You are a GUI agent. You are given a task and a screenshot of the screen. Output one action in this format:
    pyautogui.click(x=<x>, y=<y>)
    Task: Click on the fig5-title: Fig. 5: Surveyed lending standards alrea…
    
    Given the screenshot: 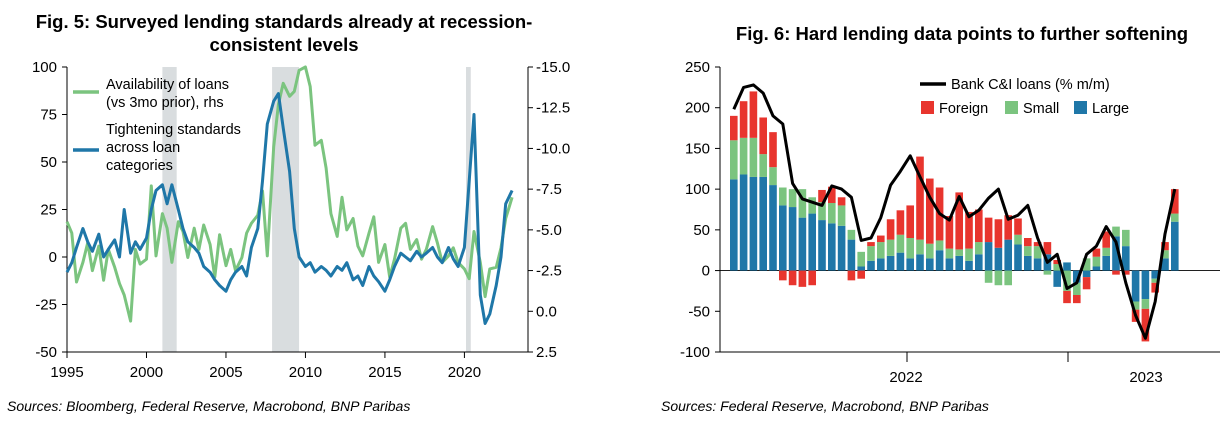 What is the action you would take?
    pyautogui.click(x=284, y=33)
    